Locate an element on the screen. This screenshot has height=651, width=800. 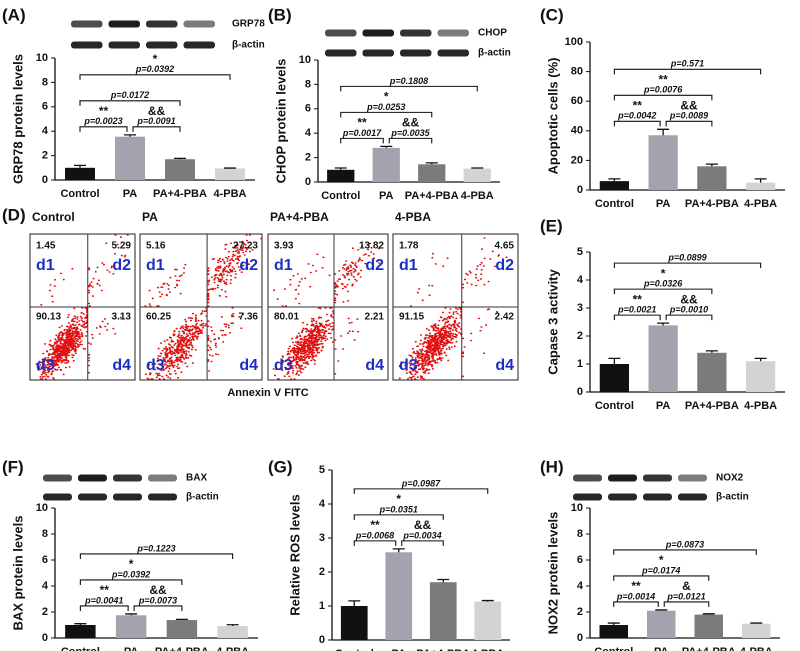
blot-label: β-actin is located at coordinates (732, 497).